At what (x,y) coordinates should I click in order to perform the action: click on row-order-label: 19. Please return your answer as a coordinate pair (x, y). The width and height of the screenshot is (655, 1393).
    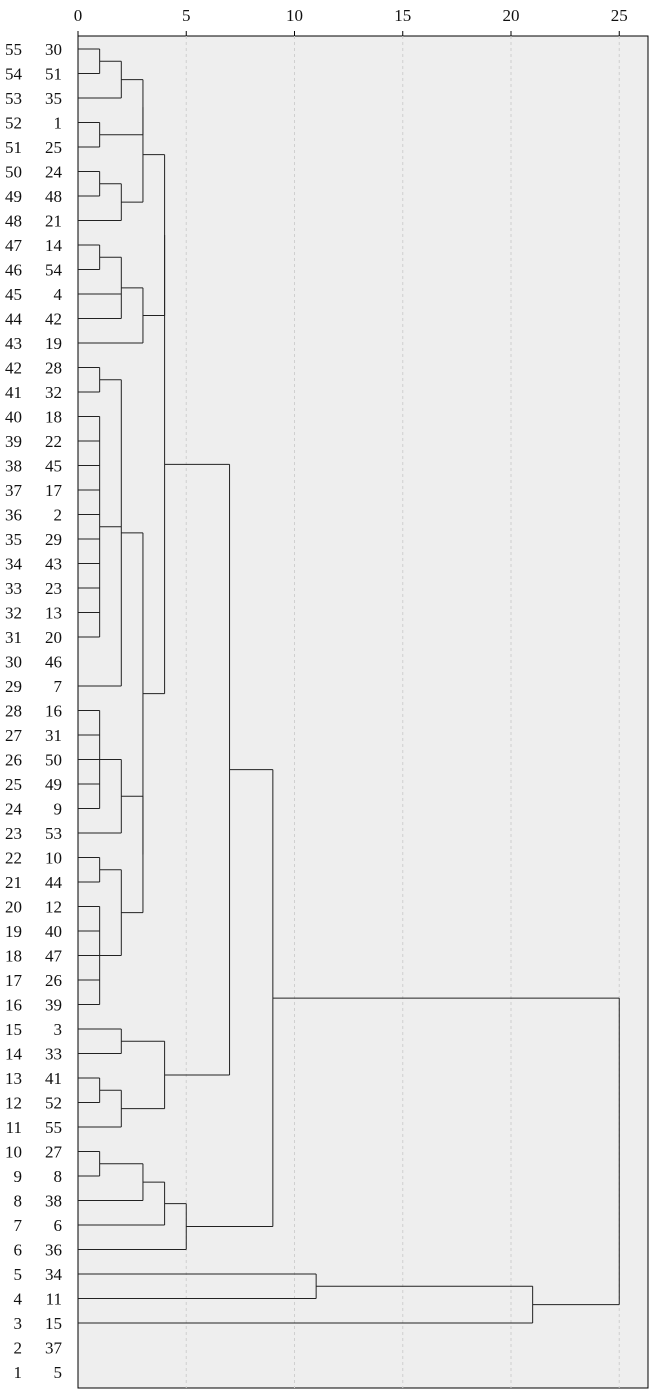
    Looking at the image, I should click on (13, 931).